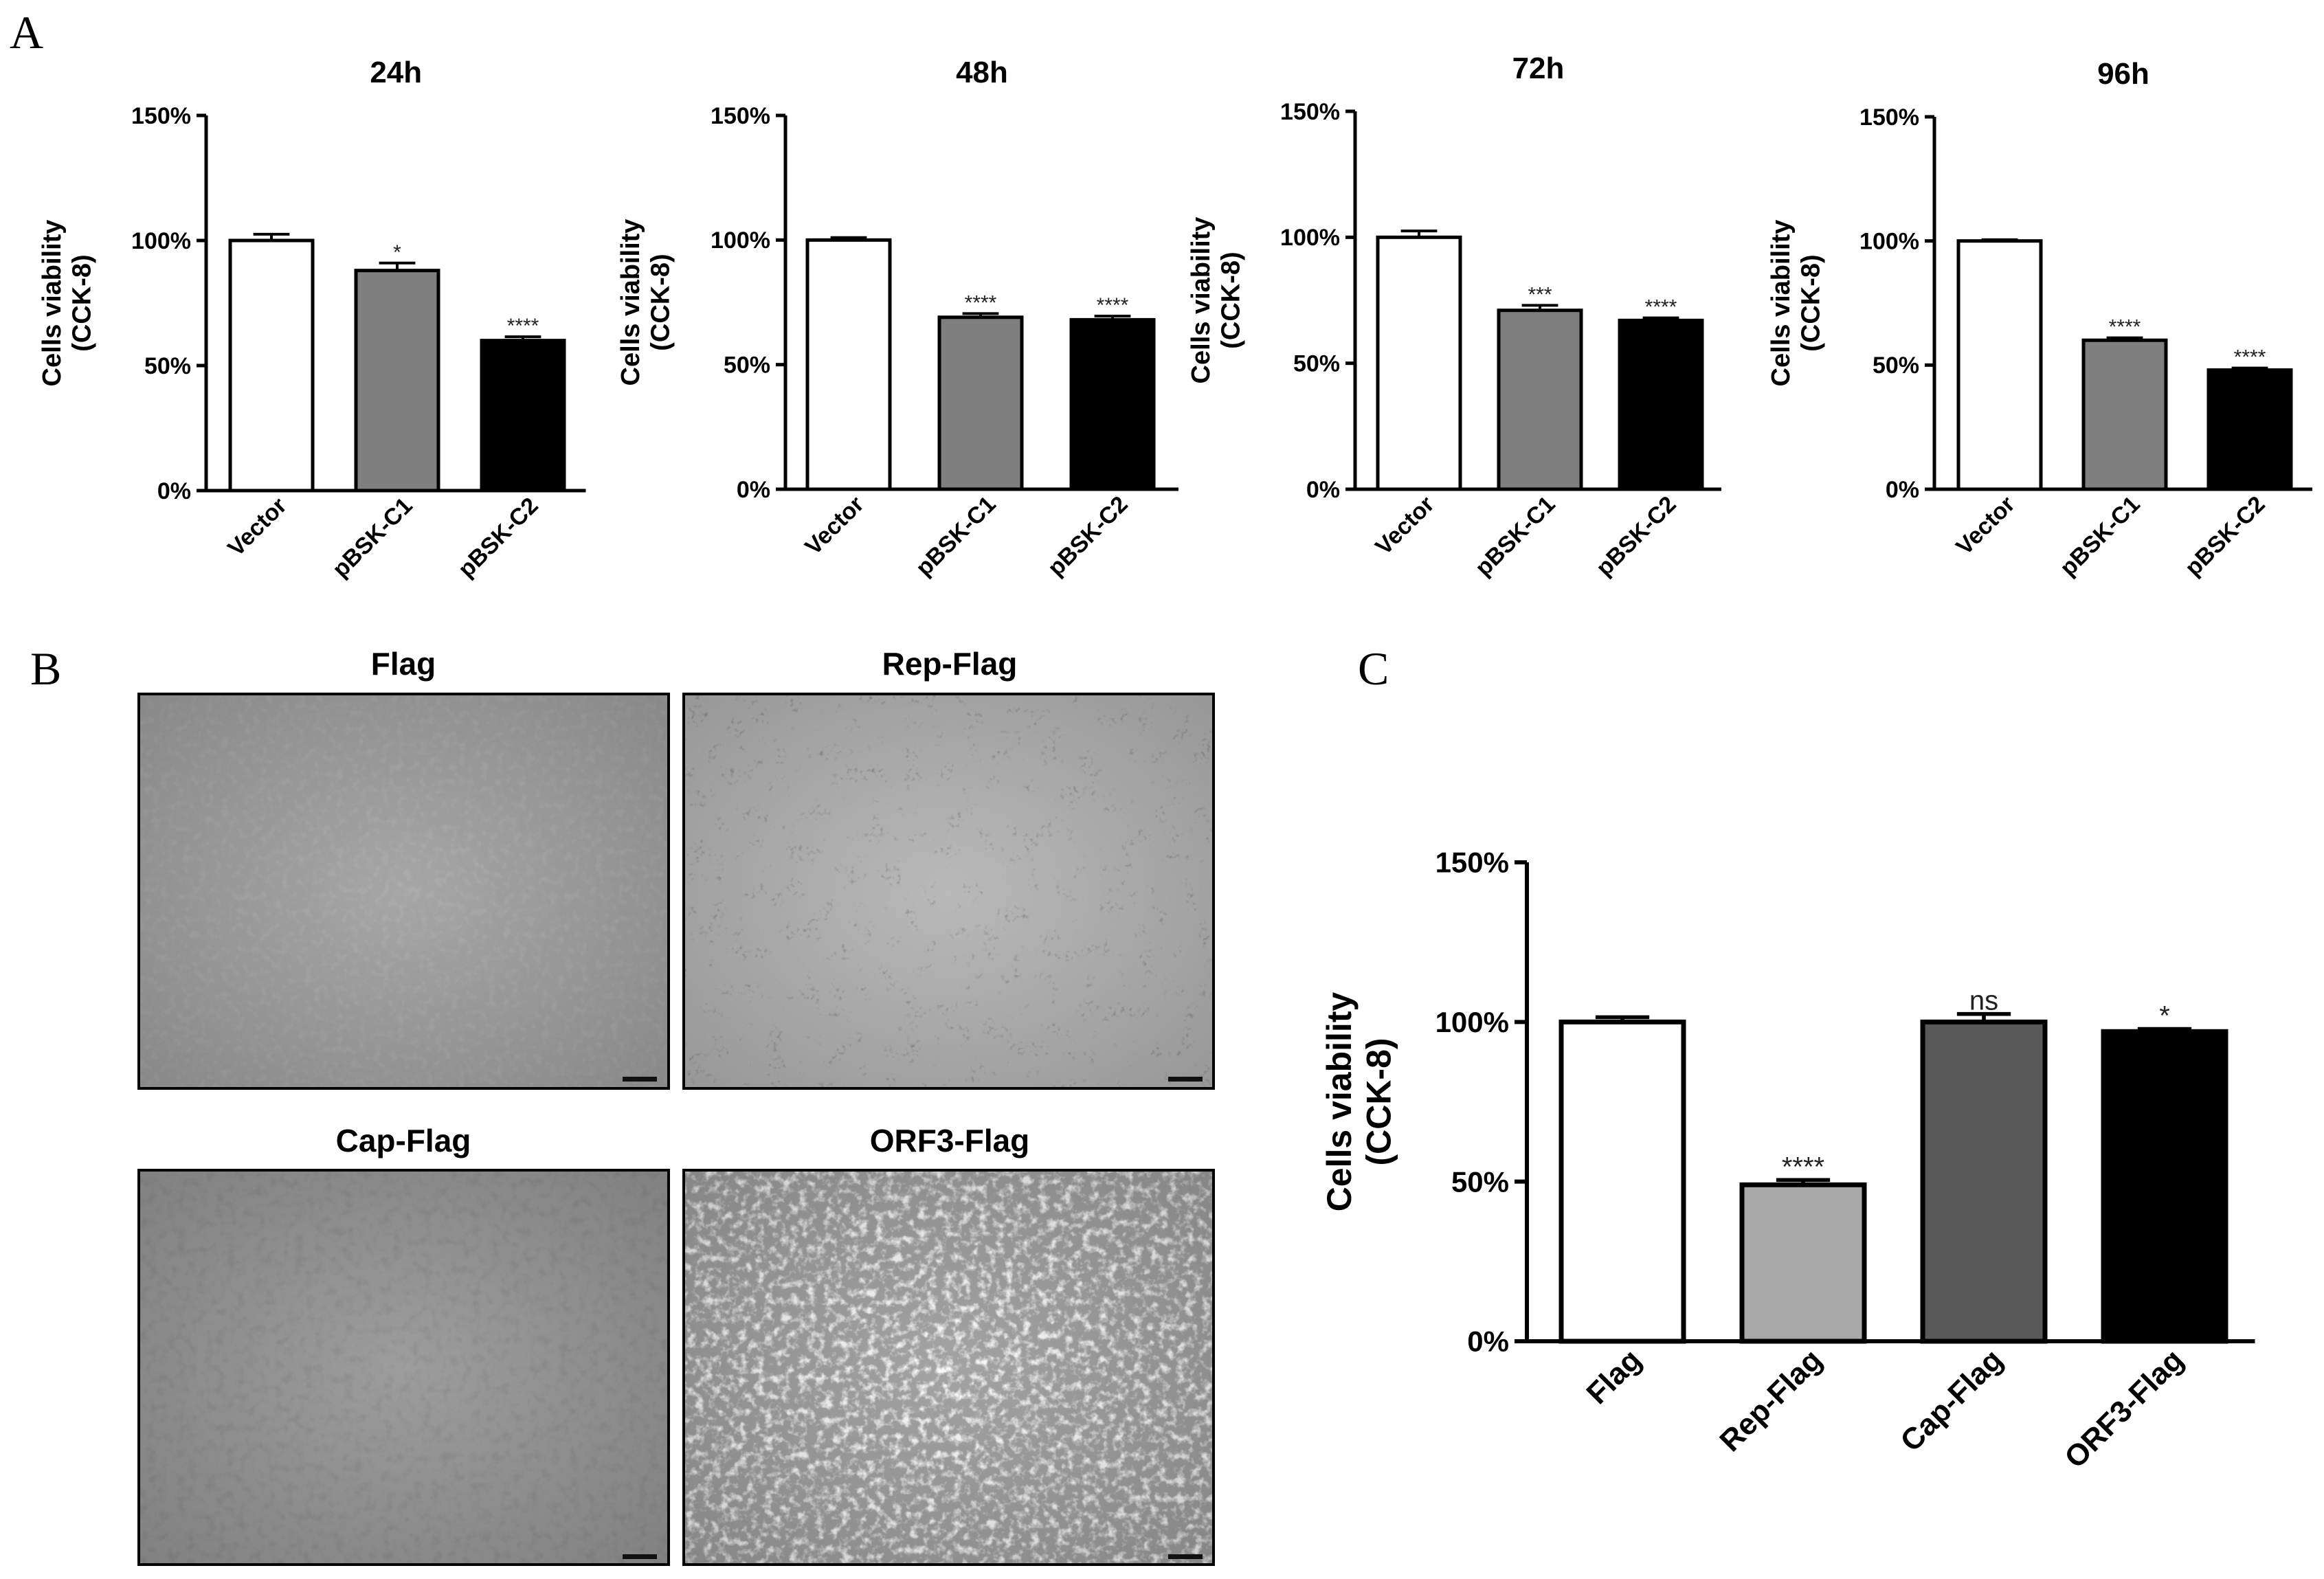  What do you see at coordinates (404, 891) in the screenshot?
I see `micrograph-flag` at bounding box center [404, 891].